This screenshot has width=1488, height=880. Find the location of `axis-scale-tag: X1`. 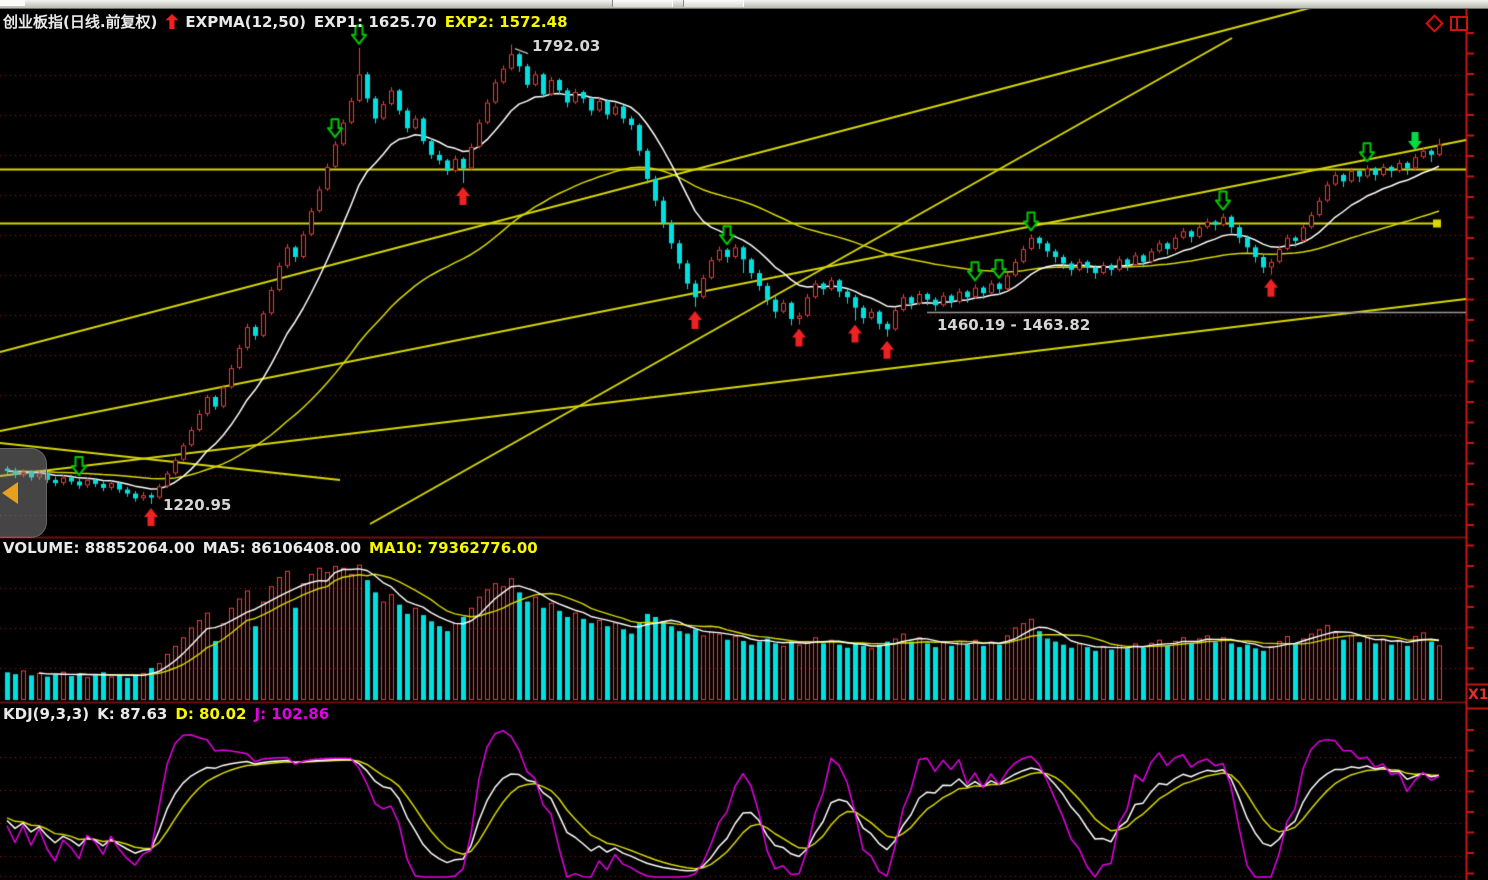

axis-scale-tag: X1 is located at coordinates (1478, 695).